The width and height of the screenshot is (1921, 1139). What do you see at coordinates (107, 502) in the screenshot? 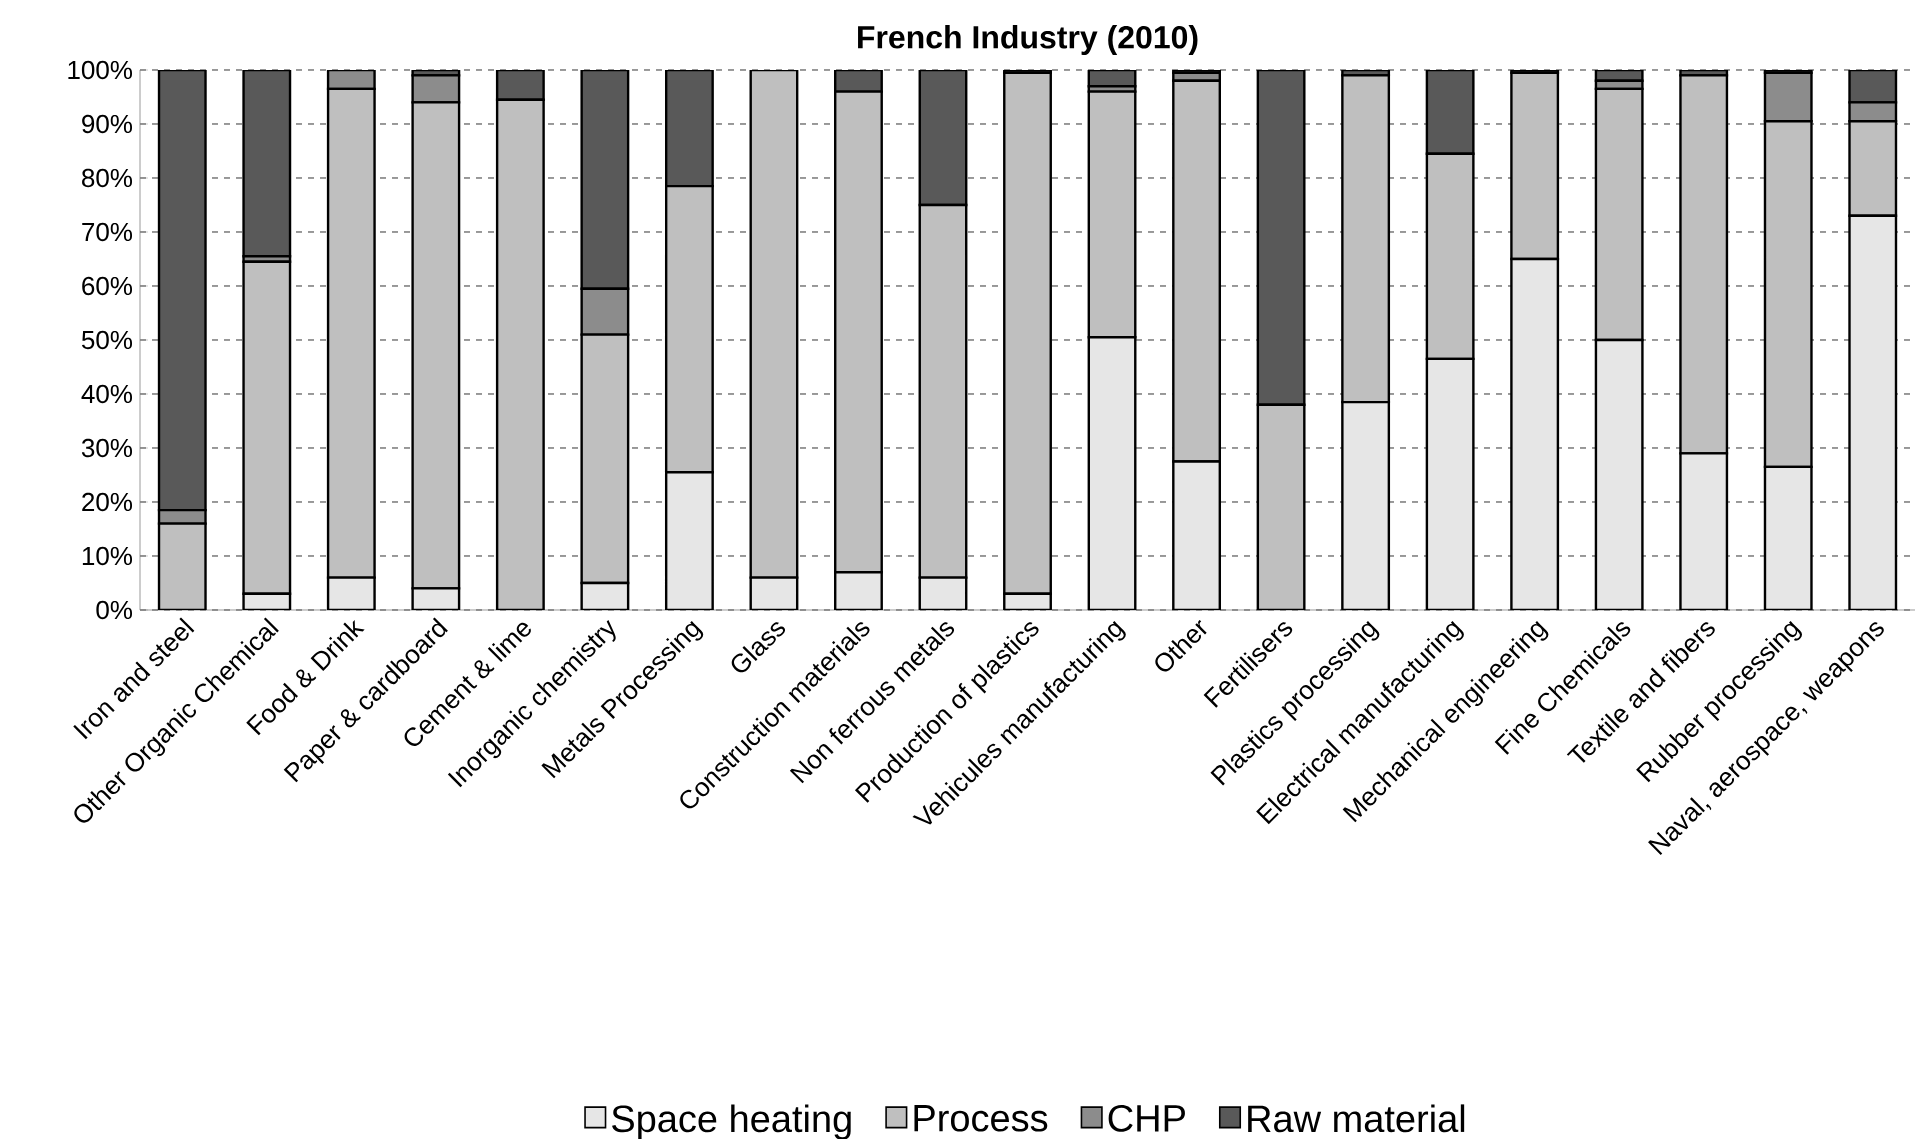
I see `y-tick-label: 20%` at bounding box center [107, 502].